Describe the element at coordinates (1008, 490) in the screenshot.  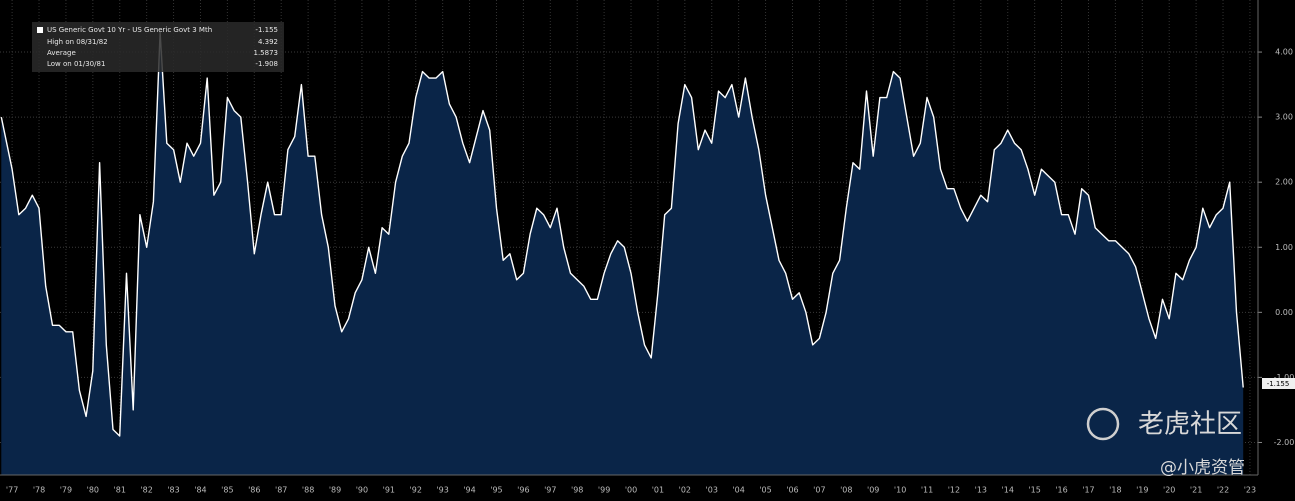
I see `x-tick-label: '14` at that location.